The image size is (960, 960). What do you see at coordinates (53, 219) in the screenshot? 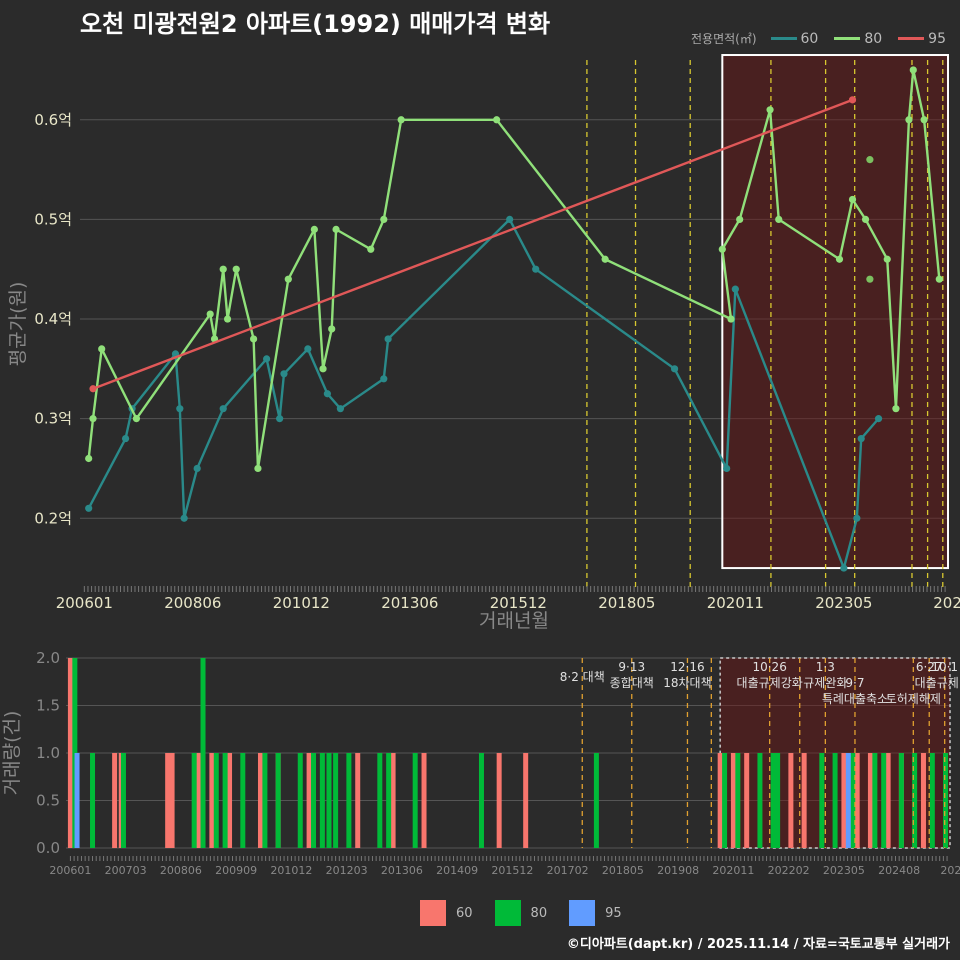
I see `price-y-tick: 0.5억` at bounding box center [53, 219].